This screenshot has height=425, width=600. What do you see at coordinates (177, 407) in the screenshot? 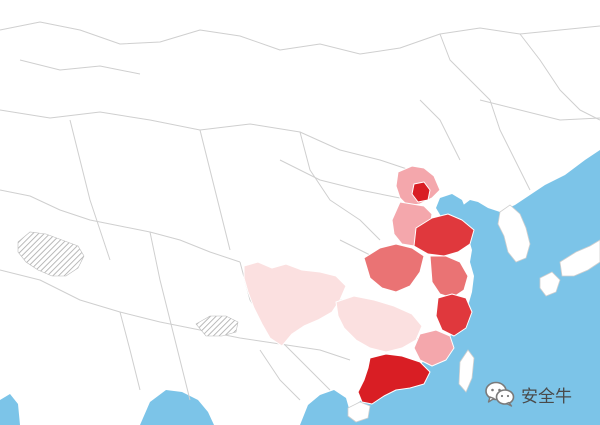
I see `sea-bay-of-bengal` at bounding box center [177, 407].